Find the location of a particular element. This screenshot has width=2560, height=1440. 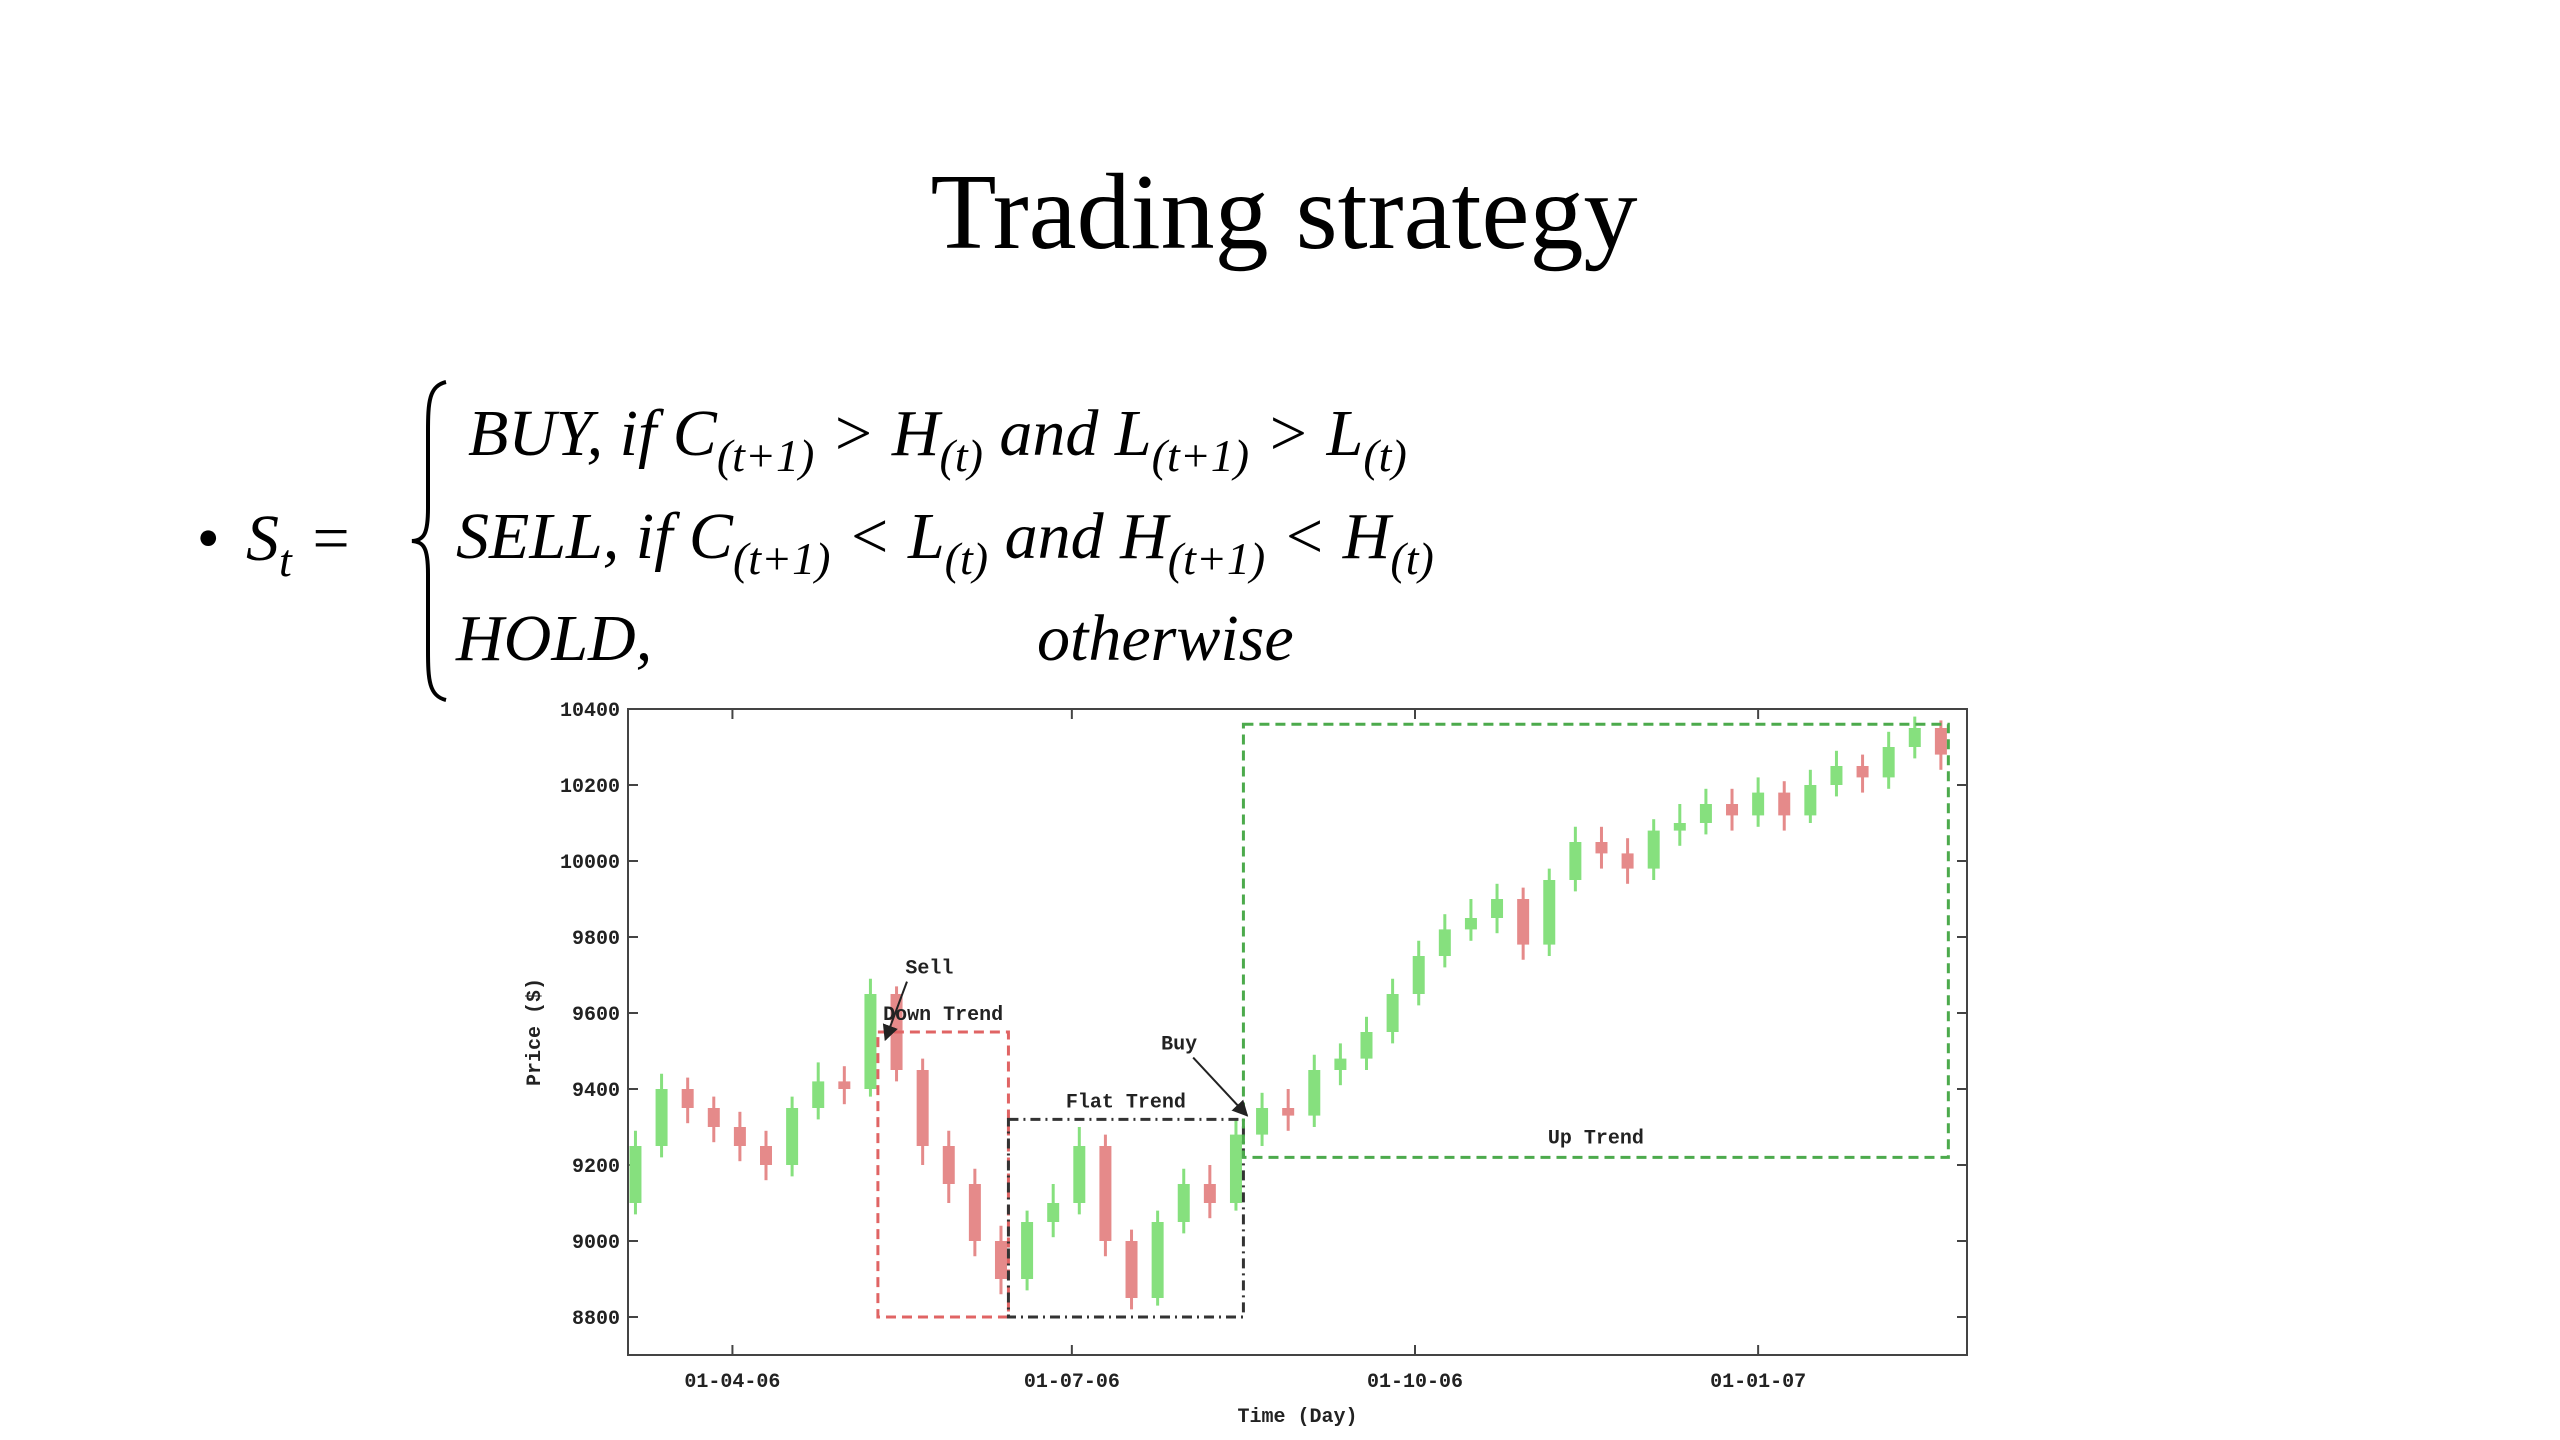

y-tick-label: 9200 is located at coordinates (596, 1167).